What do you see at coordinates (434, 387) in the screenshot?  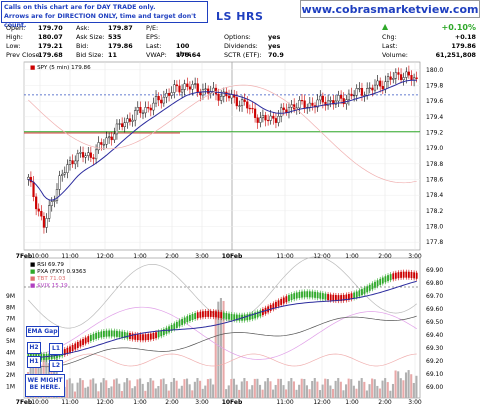 I see `rsi-y-tick: 69.00` at bounding box center [434, 387].